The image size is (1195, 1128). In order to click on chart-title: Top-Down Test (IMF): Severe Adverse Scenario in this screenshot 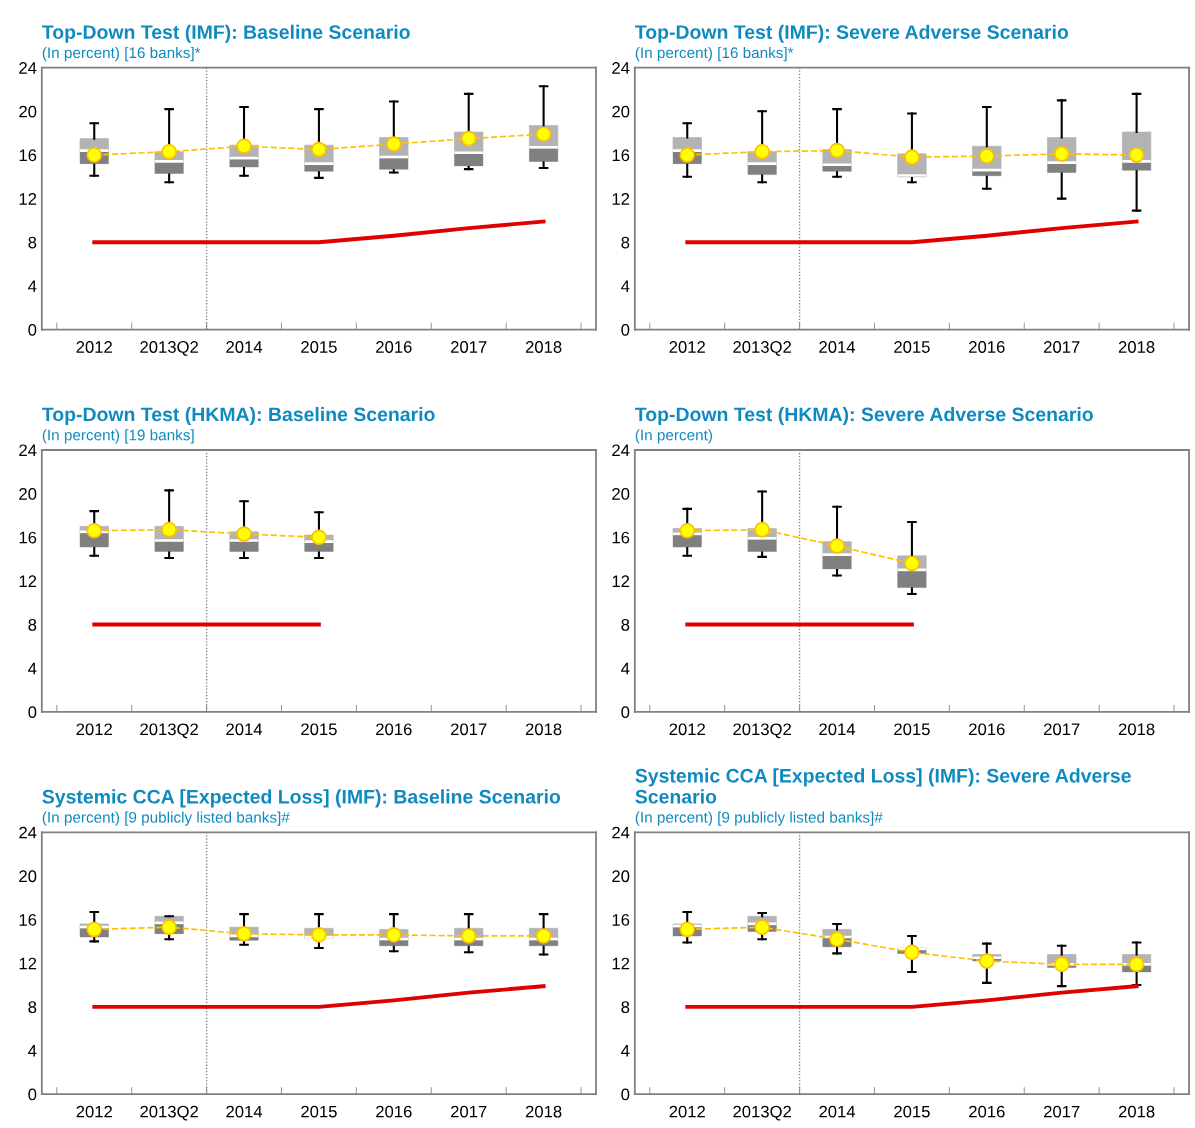, I will do `click(852, 33)`.